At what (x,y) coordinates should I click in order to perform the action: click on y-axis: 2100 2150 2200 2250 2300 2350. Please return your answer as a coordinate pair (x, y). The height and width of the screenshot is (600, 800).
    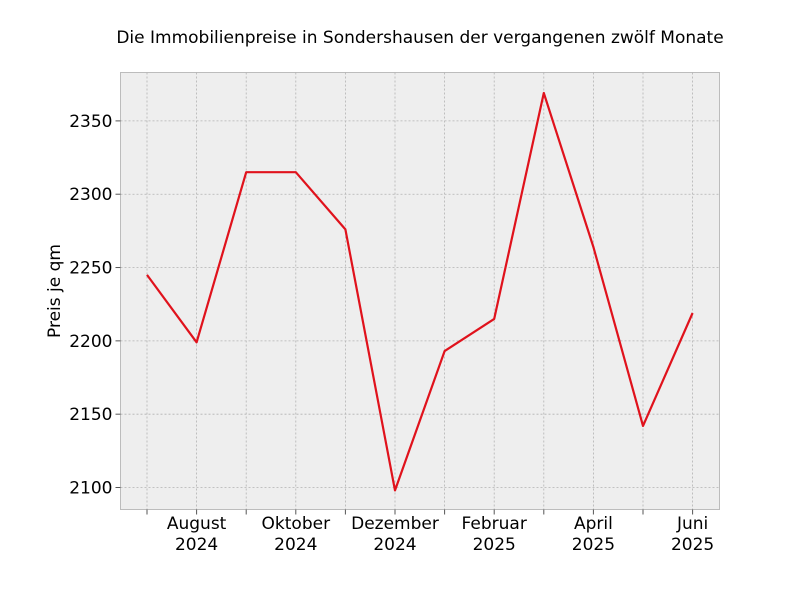
    Looking at the image, I should click on (95, 305).